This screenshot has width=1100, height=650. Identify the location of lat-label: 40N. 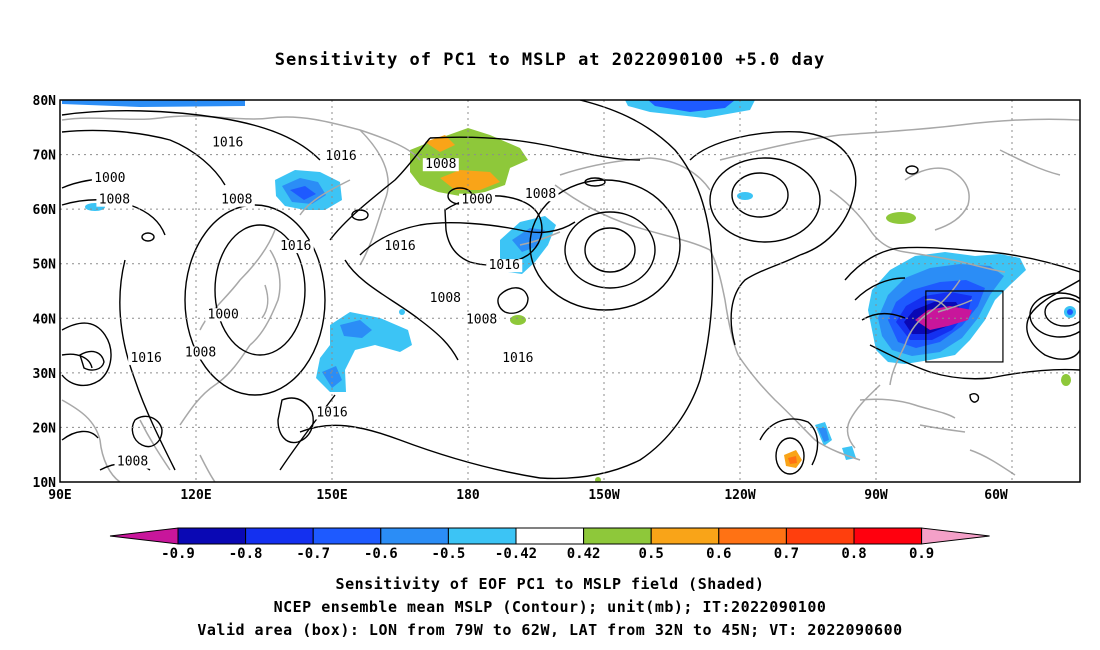
(45, 319).